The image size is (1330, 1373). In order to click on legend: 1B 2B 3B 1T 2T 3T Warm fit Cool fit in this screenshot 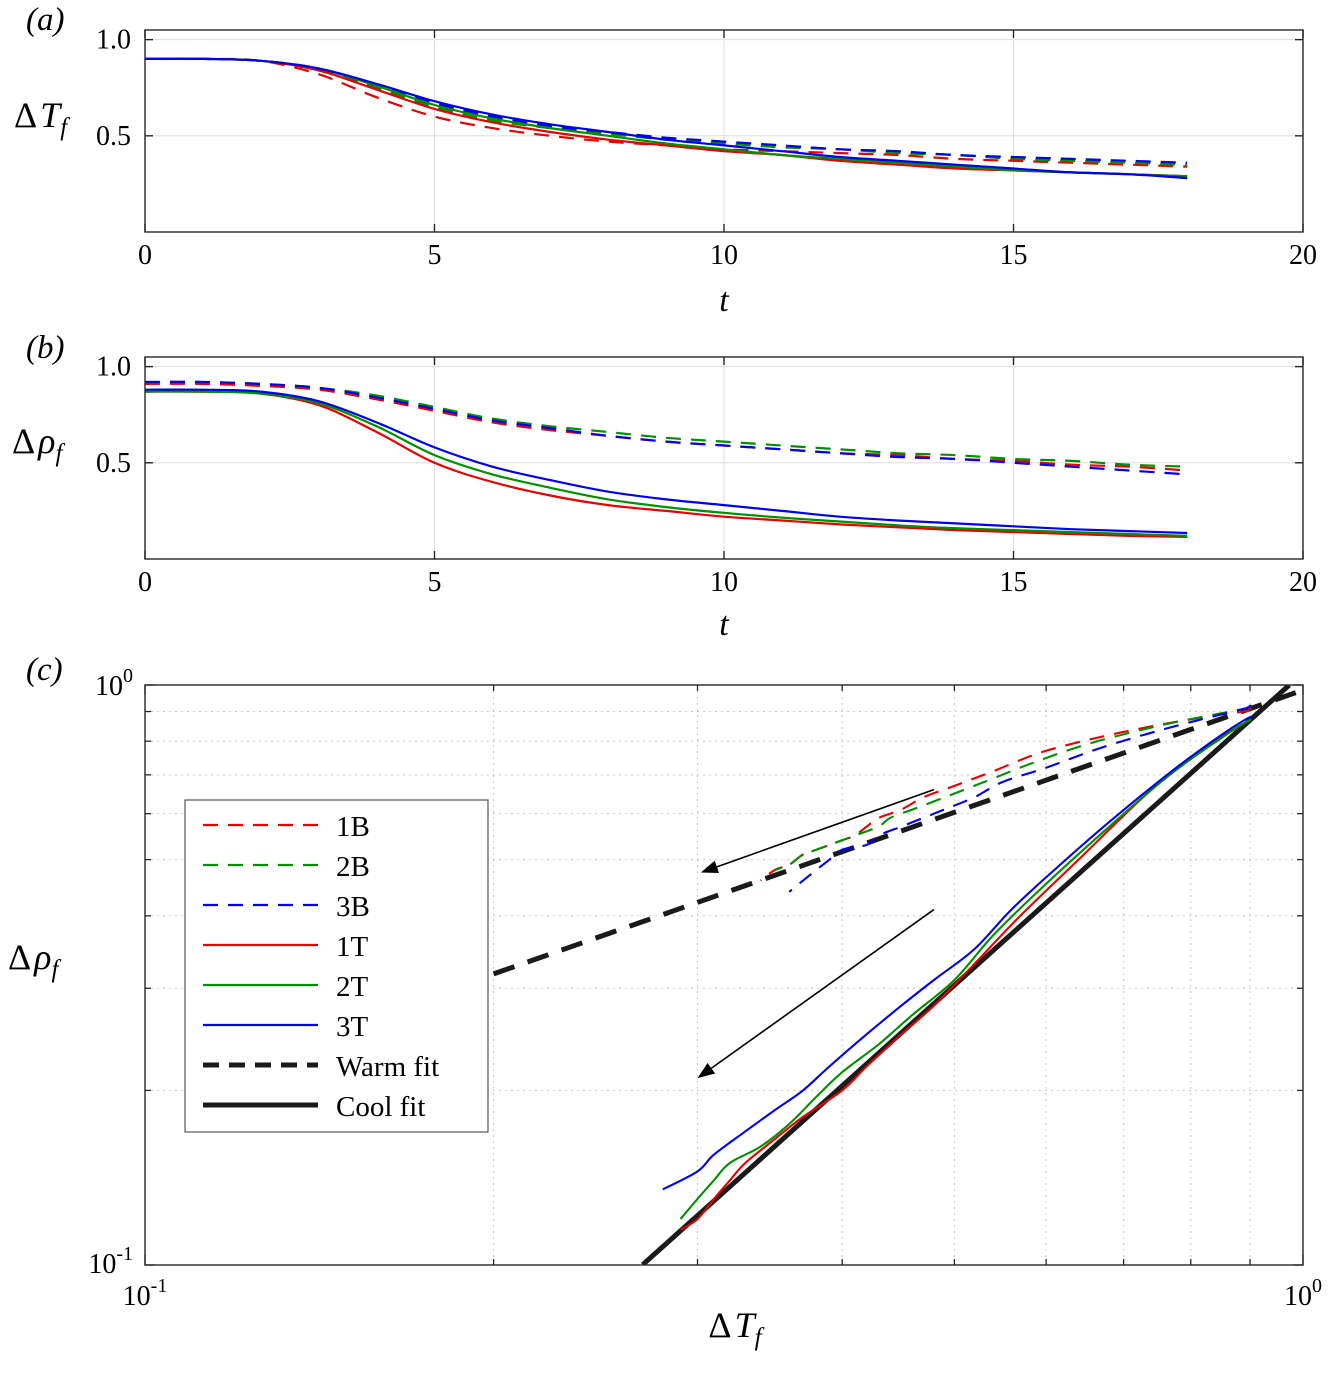, I will do `click(336, 966)`.